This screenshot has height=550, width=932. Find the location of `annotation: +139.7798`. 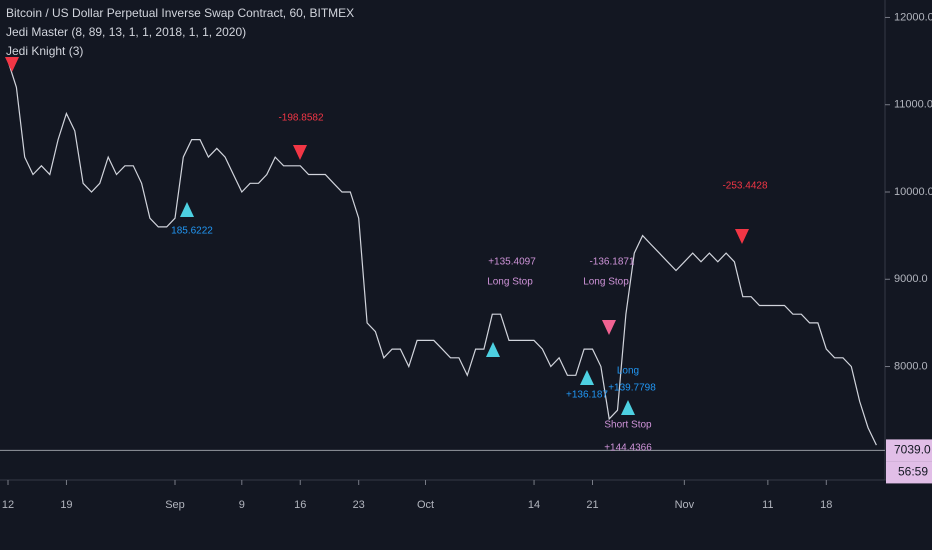

annotation: +139.7798 is located at coordinates (632, 388).